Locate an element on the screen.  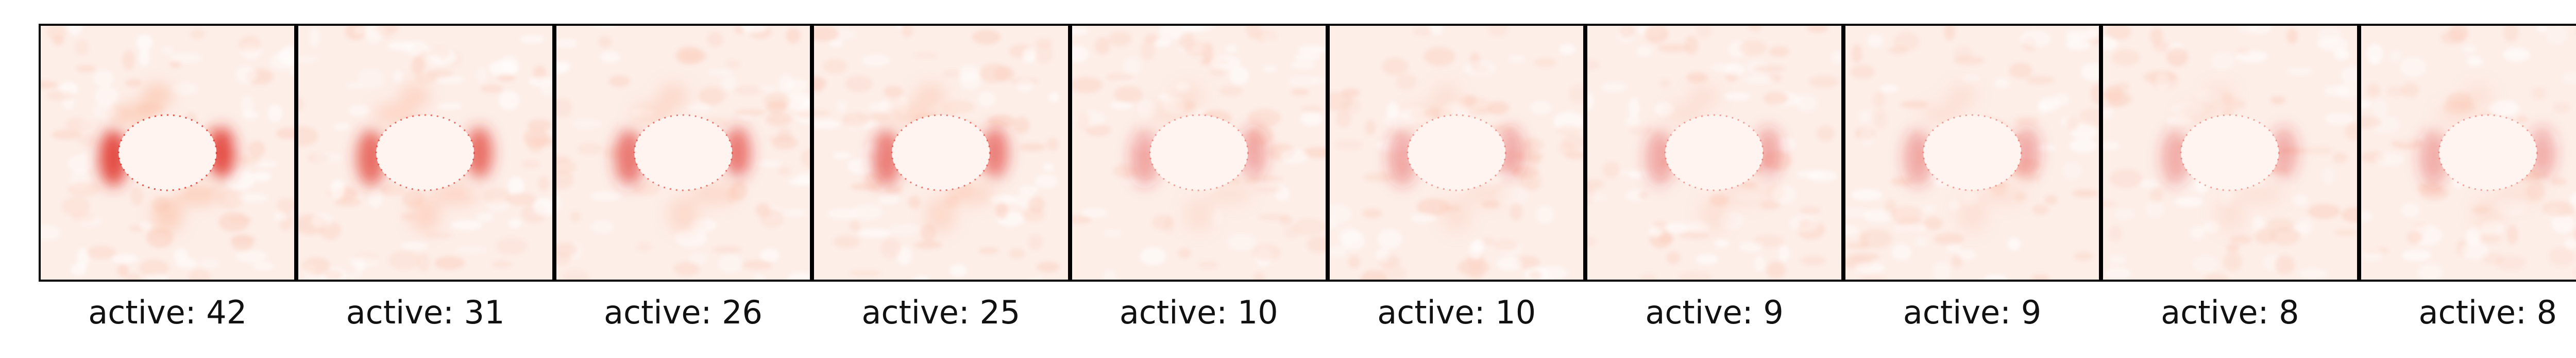
saliency-panel-6: active: 10 is located at coordinates (1457, 178).